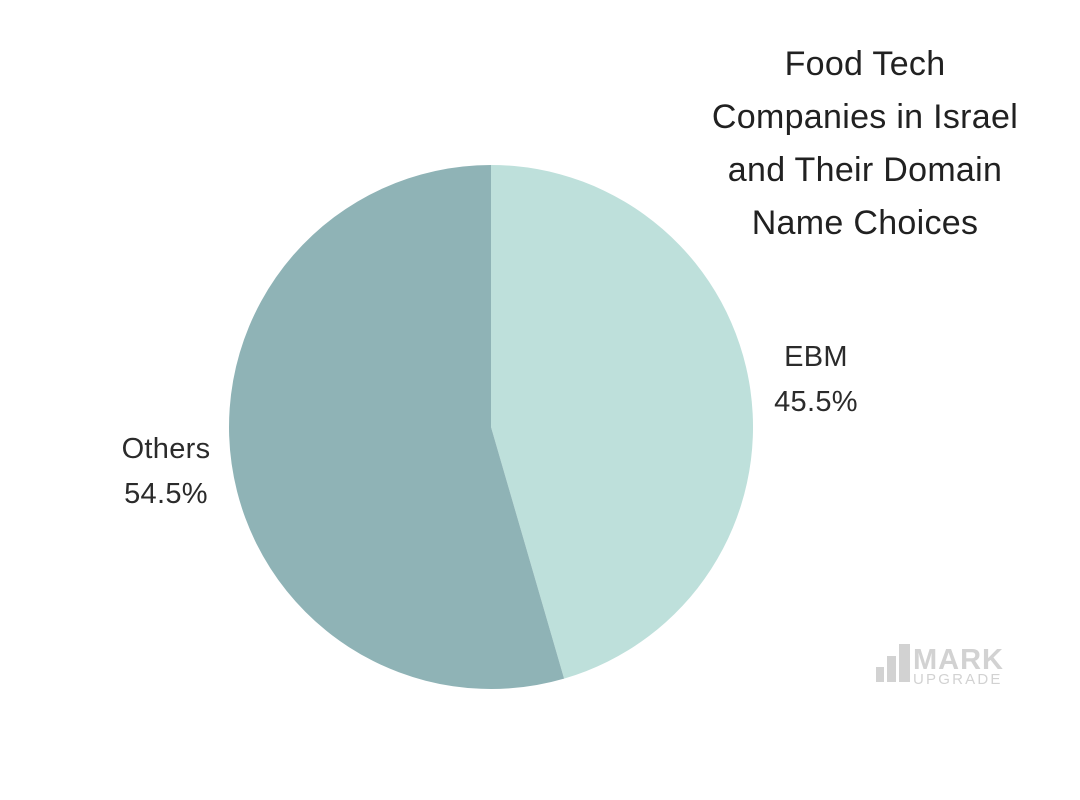 The height and width of the screenshot is (800, 1080). I want to click on watermark: MARK UPGRADE, so click(946, 663).